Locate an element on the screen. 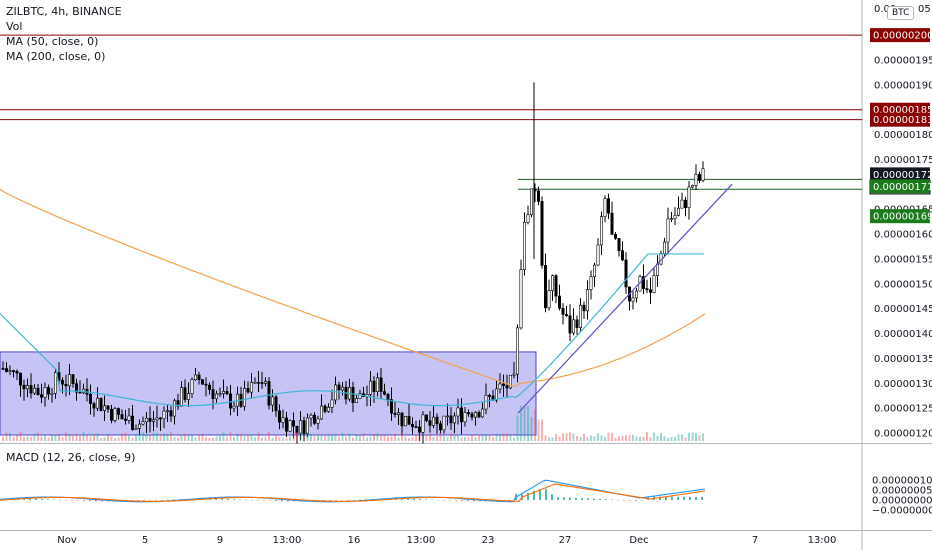 The width and height of the screenshot is (932, 550). x-tick-label: Dec is located at coordinates (638, 540).